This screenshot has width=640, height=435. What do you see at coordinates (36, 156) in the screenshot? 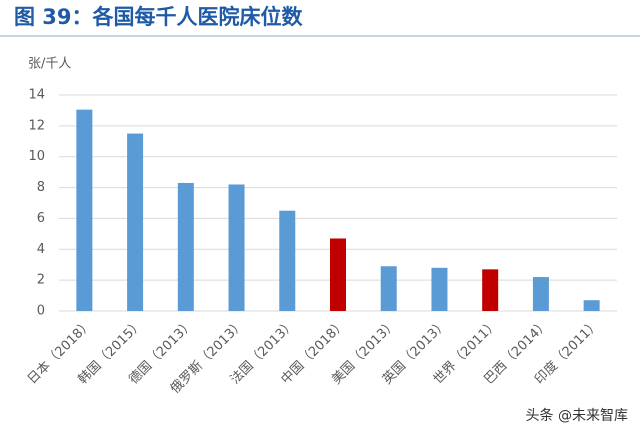
I see `y-tick-label: 10` at bounding box center [36, 156].